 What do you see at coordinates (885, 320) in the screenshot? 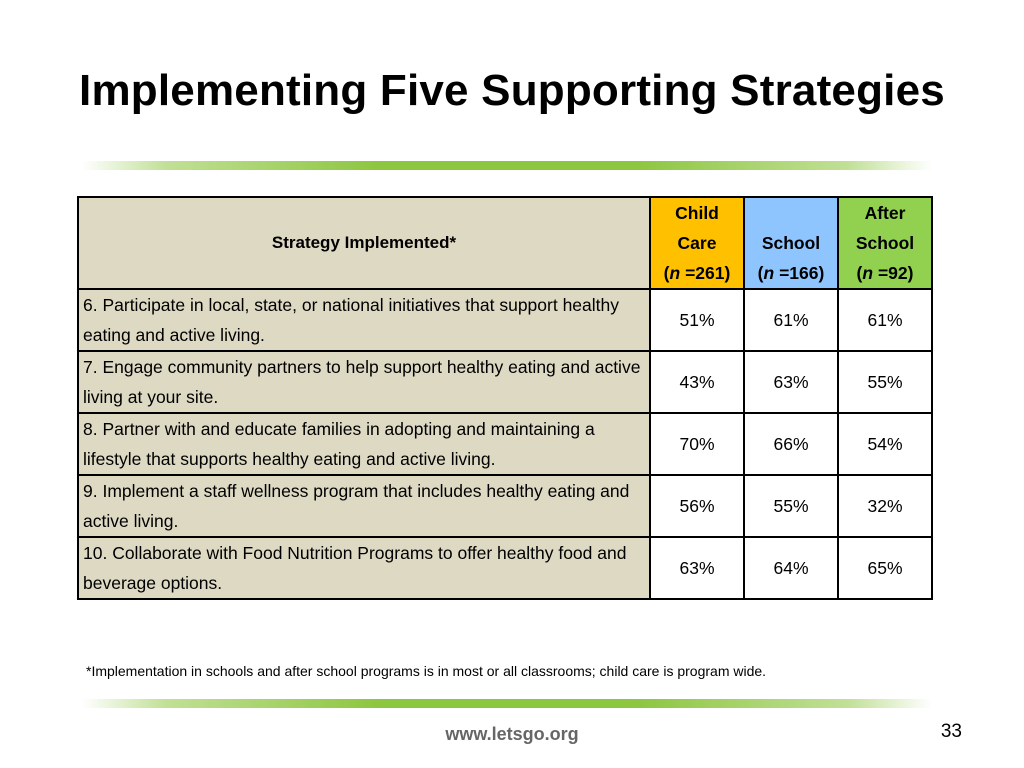
I see `after-school-value: 61%` at bounding box center [885, 320].